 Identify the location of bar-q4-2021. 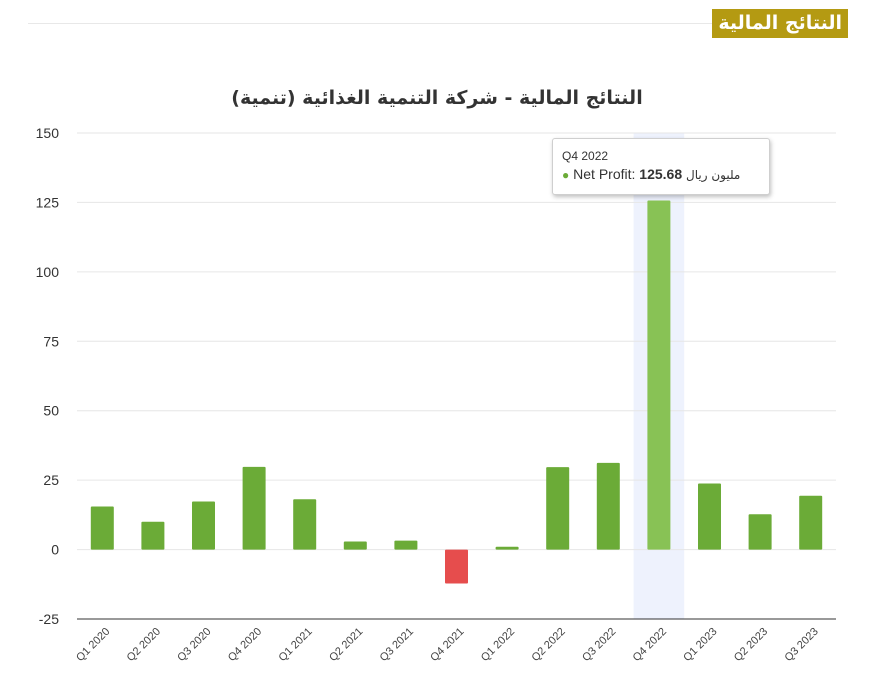
(456, 566).